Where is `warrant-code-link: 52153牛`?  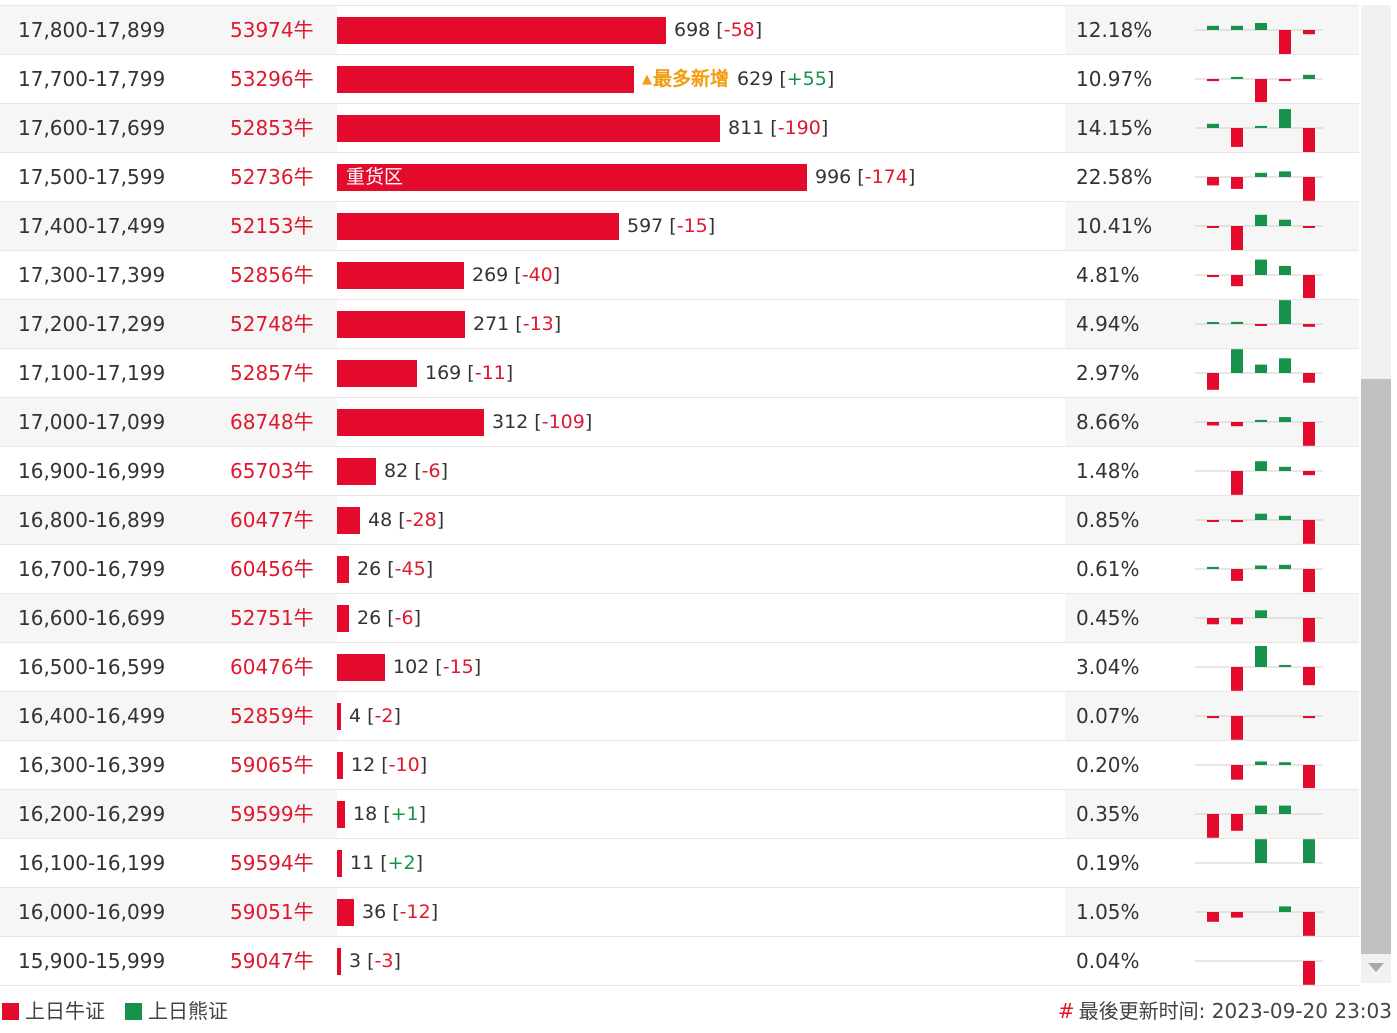
warrant-code-link: 52153牛 is located at coordinates (272, 226).